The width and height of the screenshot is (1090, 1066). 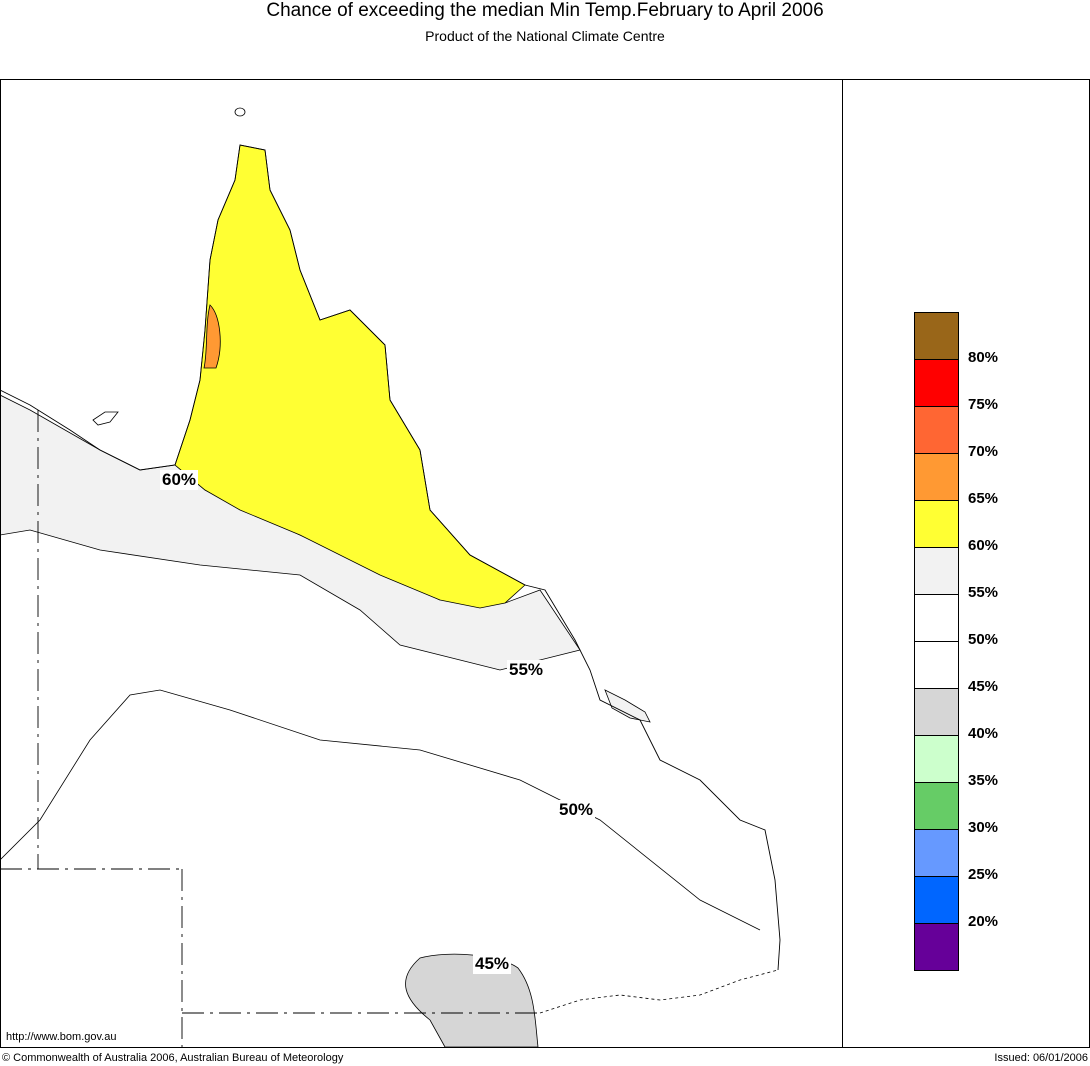 What do you see at coordinates (983, 686) in the screenshot?
I see `legend-label: 45%` at bounding box center [983, 686].